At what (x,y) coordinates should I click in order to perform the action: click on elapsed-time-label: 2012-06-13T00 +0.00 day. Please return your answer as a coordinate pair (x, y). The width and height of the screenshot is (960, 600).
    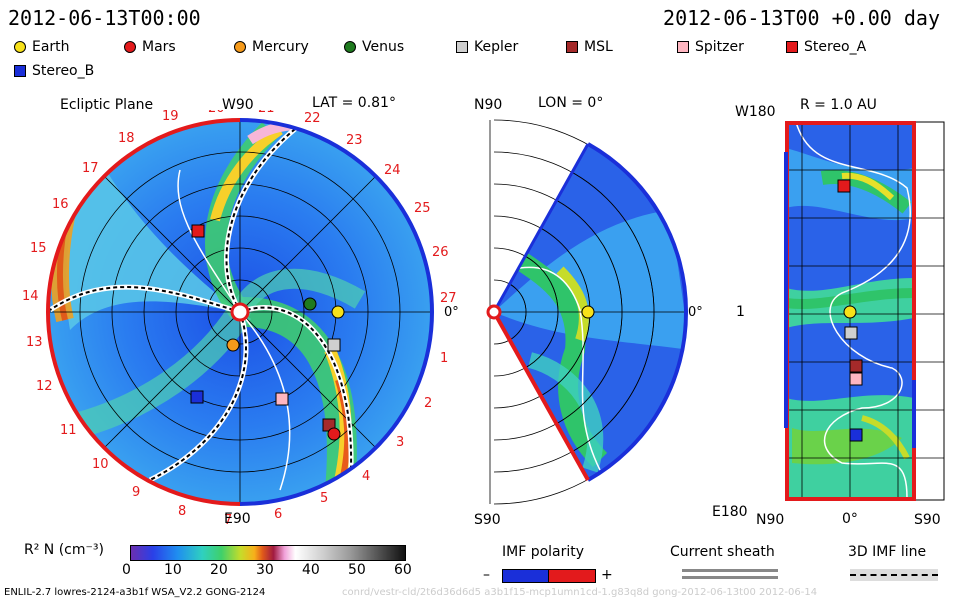
    Looking at the image, I should click on (801, 18).